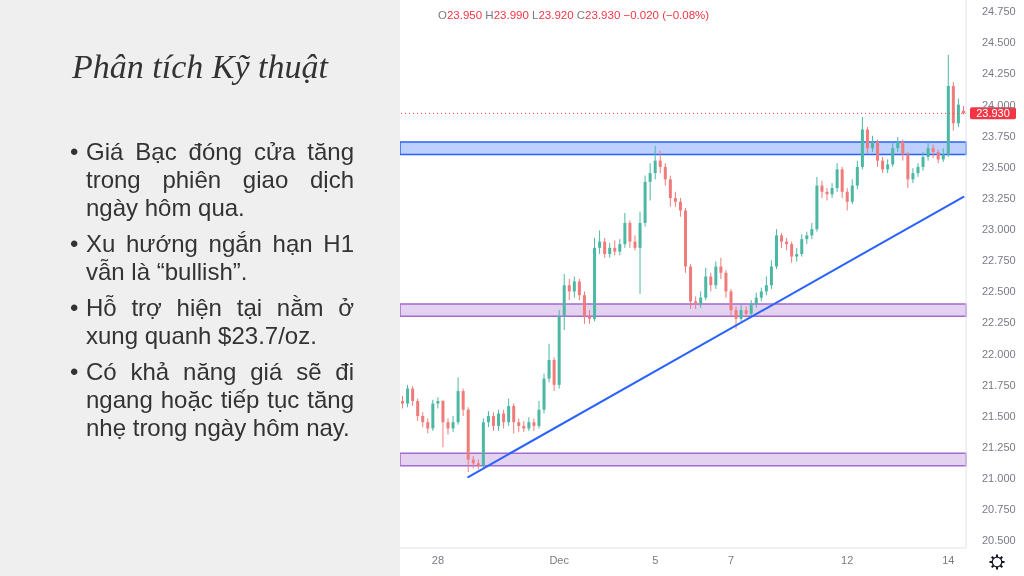 The height and width of the screenshot is (576, 1024). What do you see at coordinates (999, 353) in the screenshot?
I see `y-tick-label: 22.000` at bounding box center [999, 353].